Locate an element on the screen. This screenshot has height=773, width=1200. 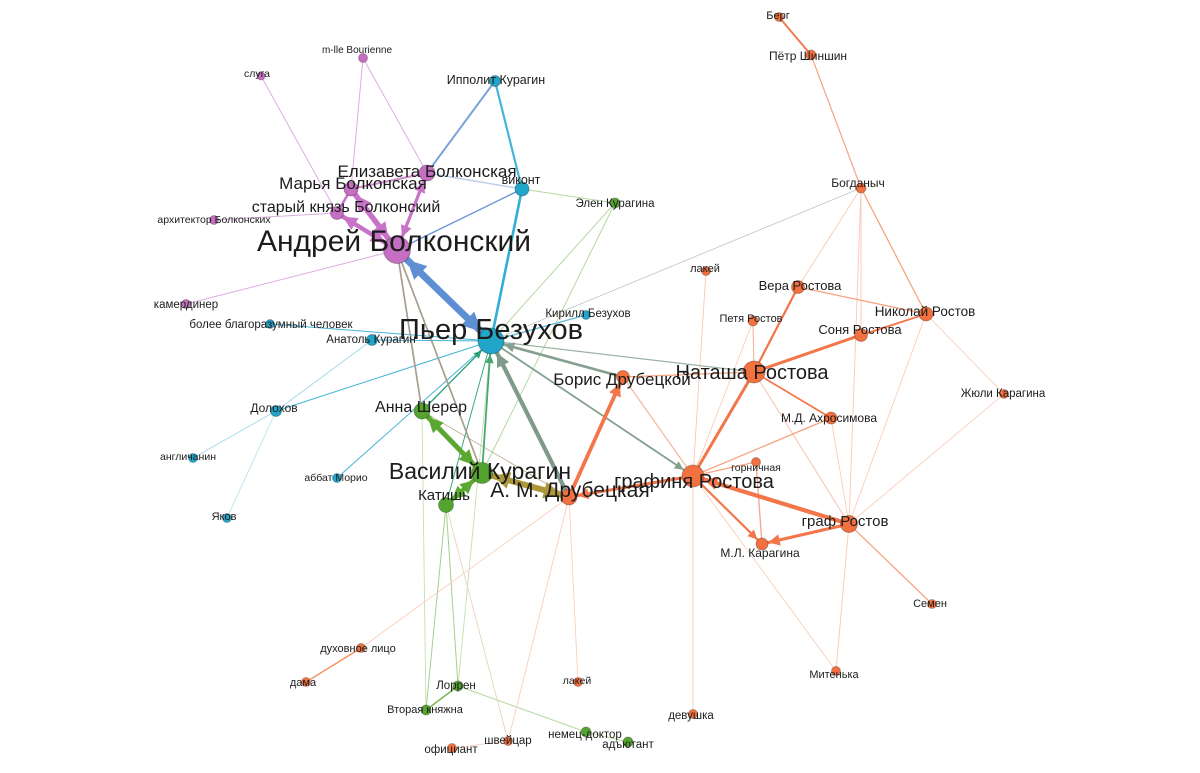
edge-petya-grafinya is located at coordinates (723, 398).